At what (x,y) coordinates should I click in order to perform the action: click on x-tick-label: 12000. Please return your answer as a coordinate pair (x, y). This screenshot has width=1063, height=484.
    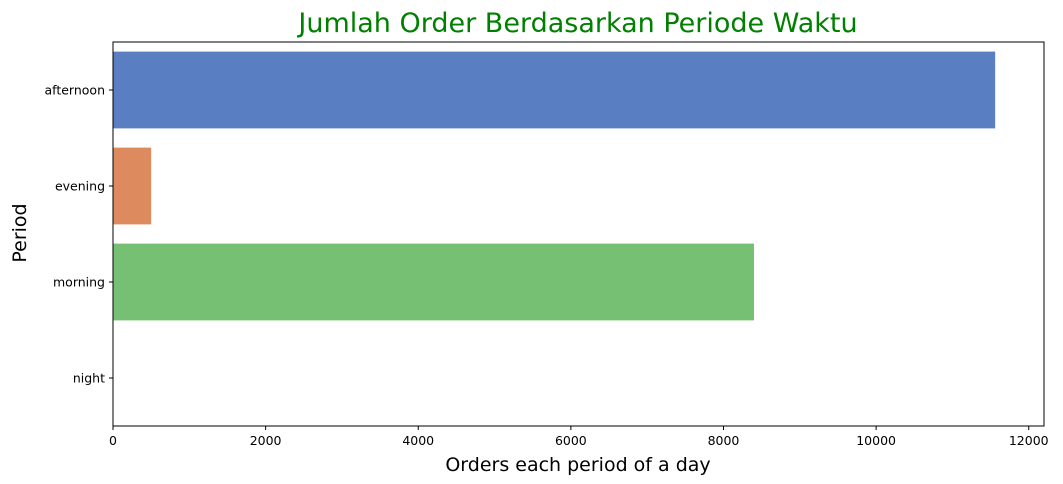
    Looking at the image, I should click on (1029, 440).